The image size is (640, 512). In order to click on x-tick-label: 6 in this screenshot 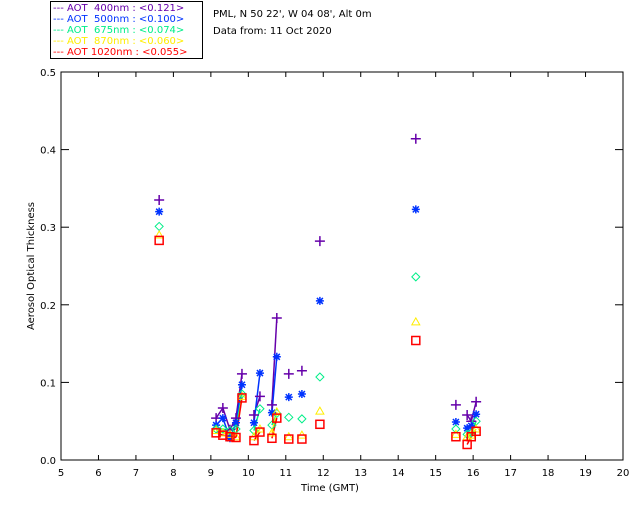, I will do `click(98, 473)`.